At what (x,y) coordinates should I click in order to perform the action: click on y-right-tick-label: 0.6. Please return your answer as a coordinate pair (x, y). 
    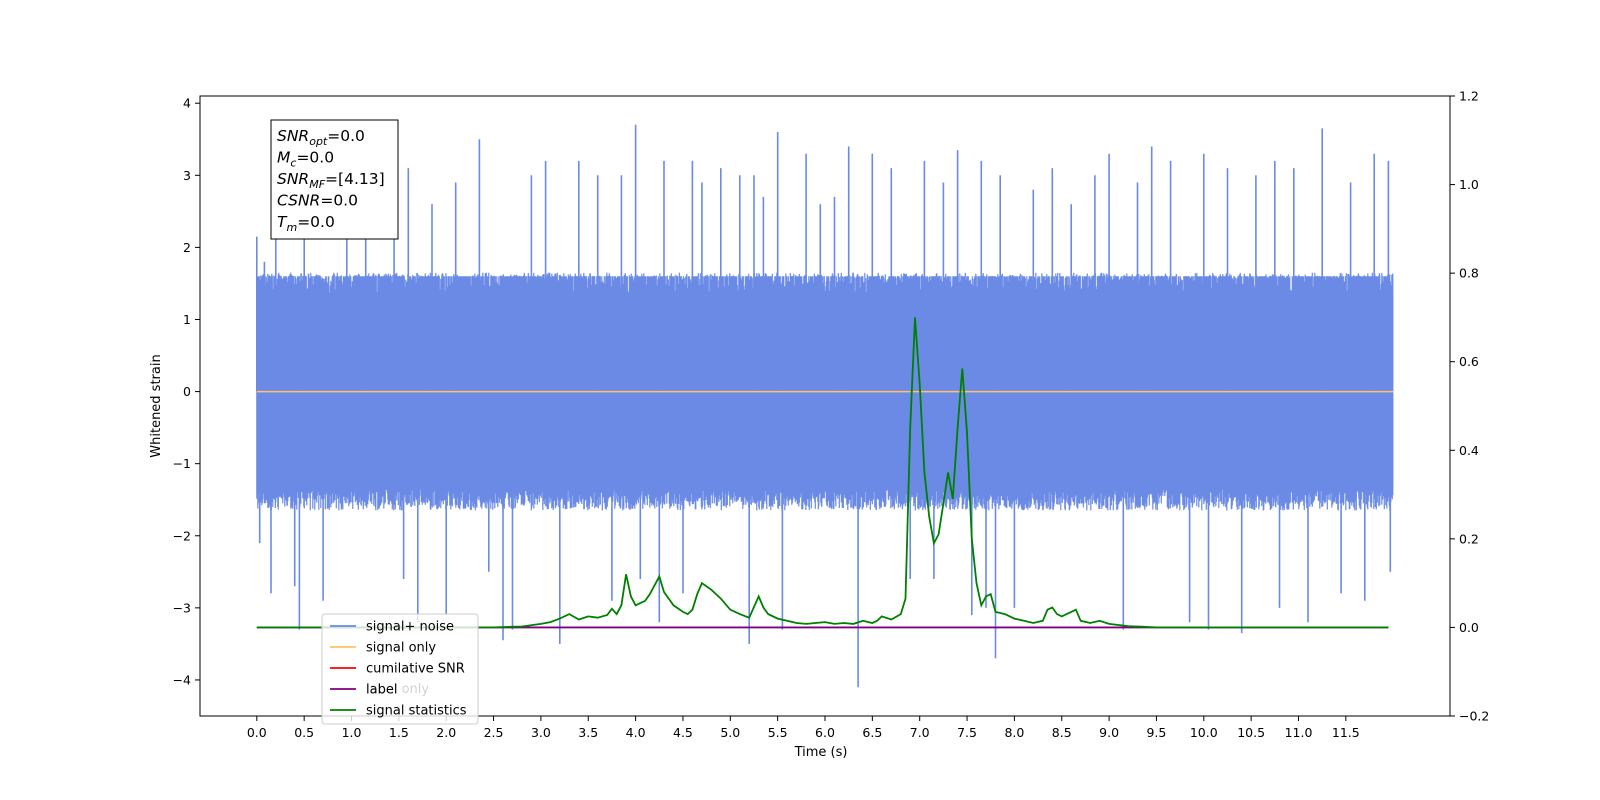
    Looking at the image, I should click on (1469, 361).